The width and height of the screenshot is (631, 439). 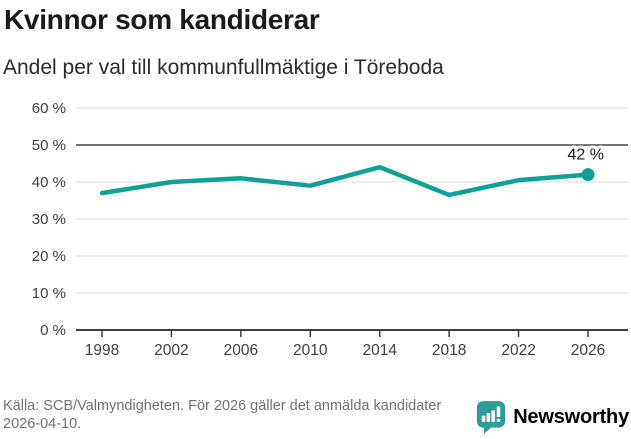 What do you see at coordinates (102, 350) in the screenshot?
I see `x-tick-label: 1998` at bounding box center [102, 350].